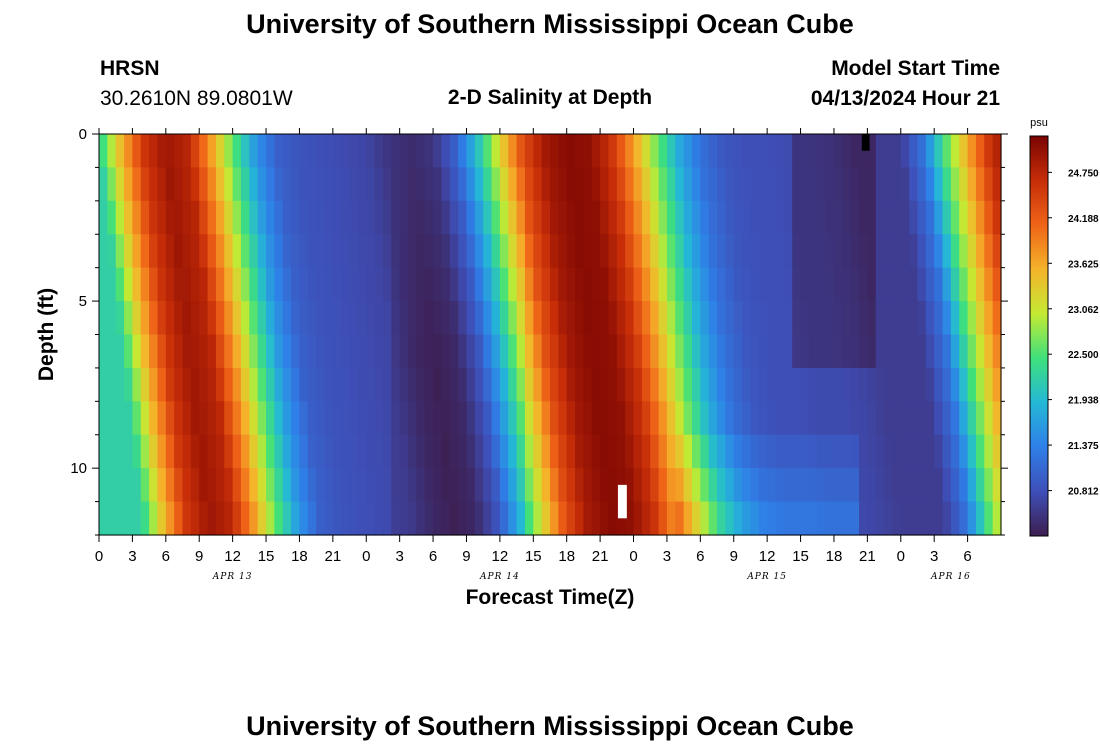 The image size is (1100, 750). I want to click on x-tick-label: 18, so click(299, 556).